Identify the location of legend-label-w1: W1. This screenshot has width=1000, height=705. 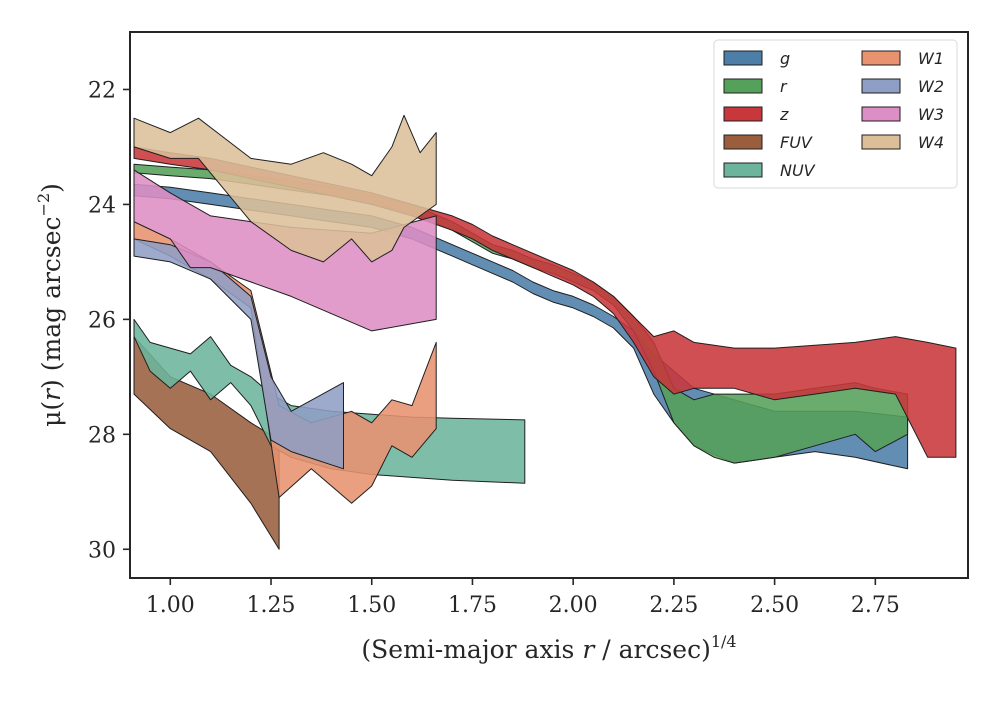
(931, 58).